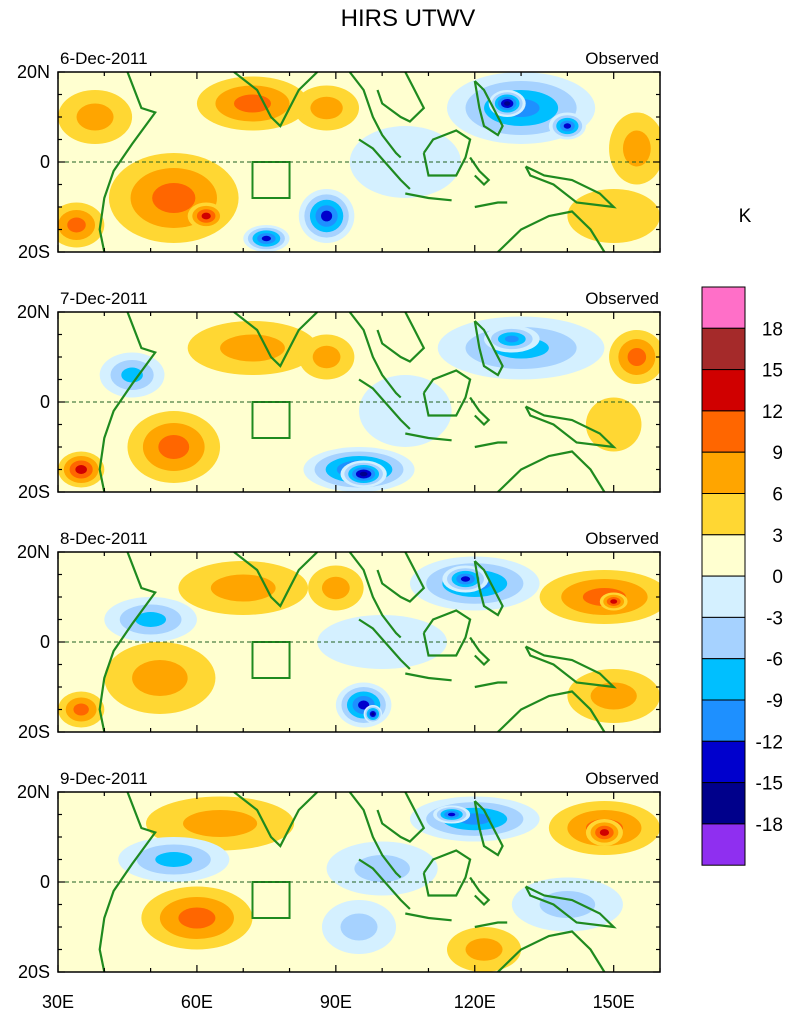 This screenshot has height=1013, width=791. I want to click on x-tick-label: 60E, so click(197, 1002).